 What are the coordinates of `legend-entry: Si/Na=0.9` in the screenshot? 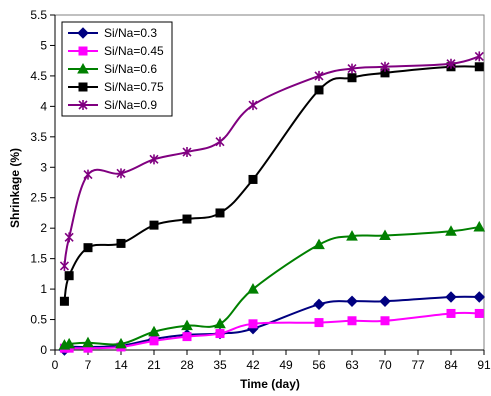 It's located at (112, 105).